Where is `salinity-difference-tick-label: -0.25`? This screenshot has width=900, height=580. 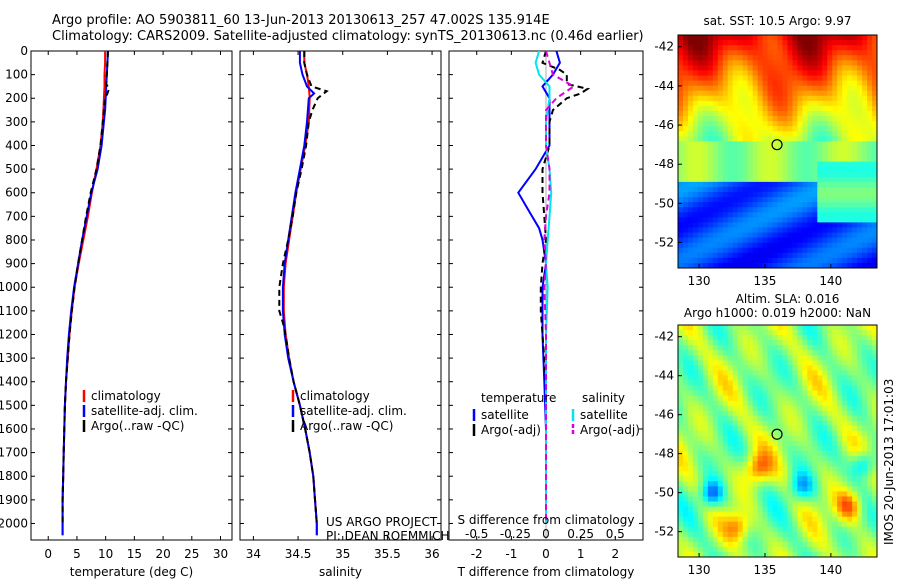 salinity-difference-tick-label: -0.25 is located at coordinates (515, 534).